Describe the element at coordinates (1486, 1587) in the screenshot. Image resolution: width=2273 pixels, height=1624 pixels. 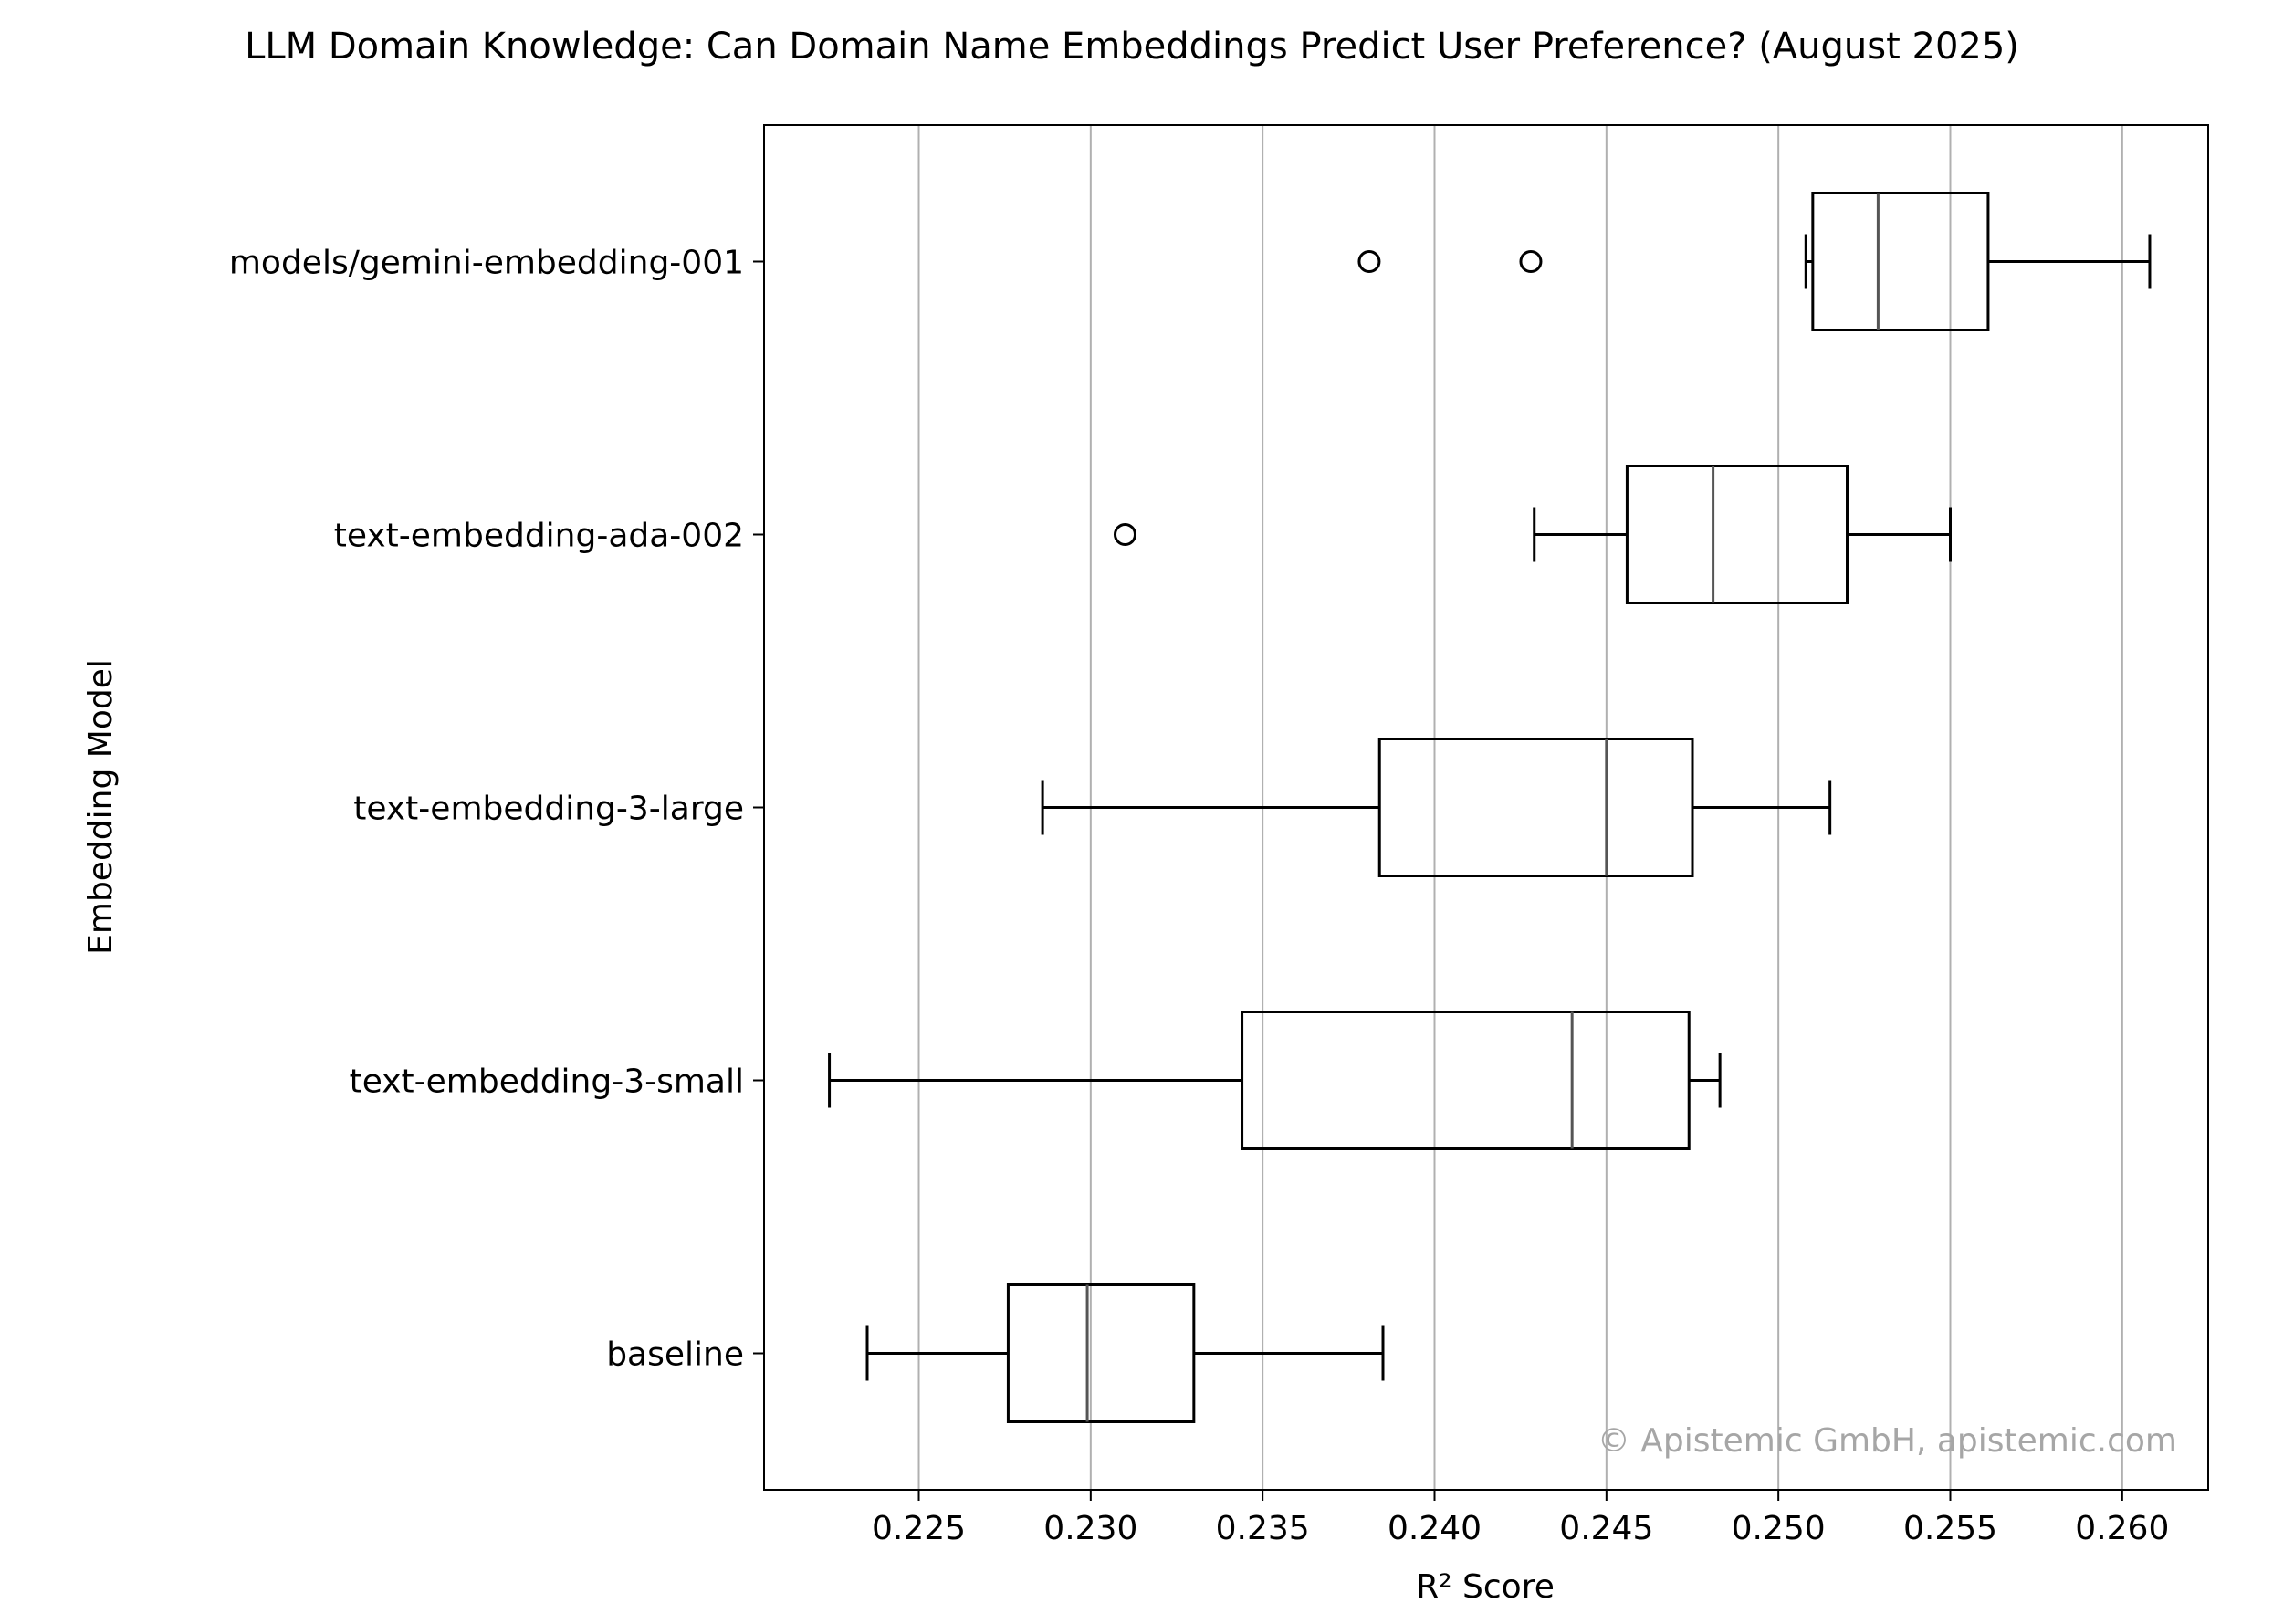
I see `x-axis-label: R² Score` at that location.